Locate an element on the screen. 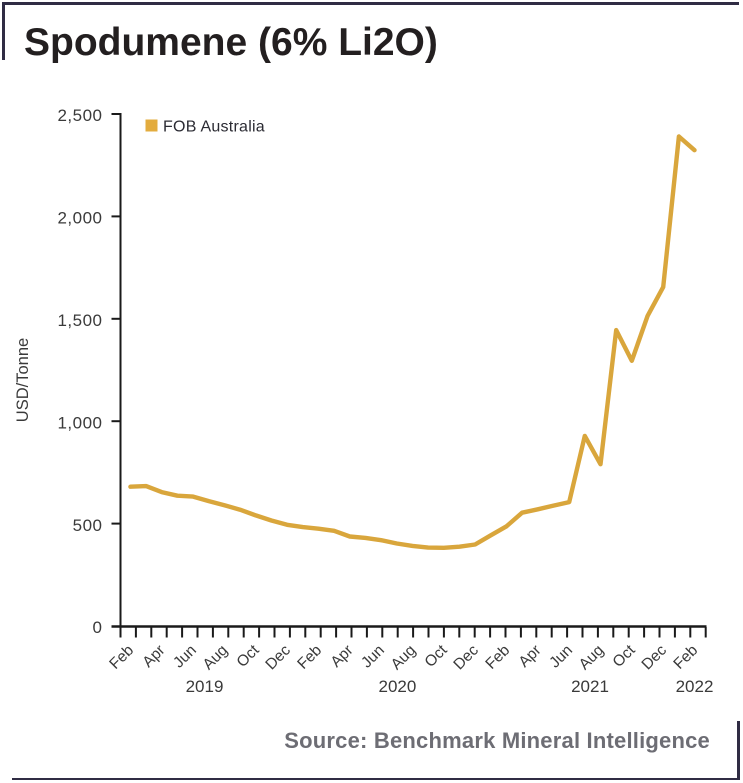 The width and height of the screenshot is (743, 783). svg-text: 2020 is located at coordinates (397, 686).